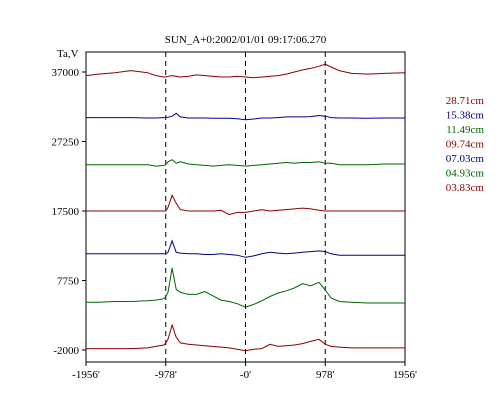  Describe the element at coordinates (465, 116) in the screenshot. I see `legend-entry: 15.38cm` at that location.